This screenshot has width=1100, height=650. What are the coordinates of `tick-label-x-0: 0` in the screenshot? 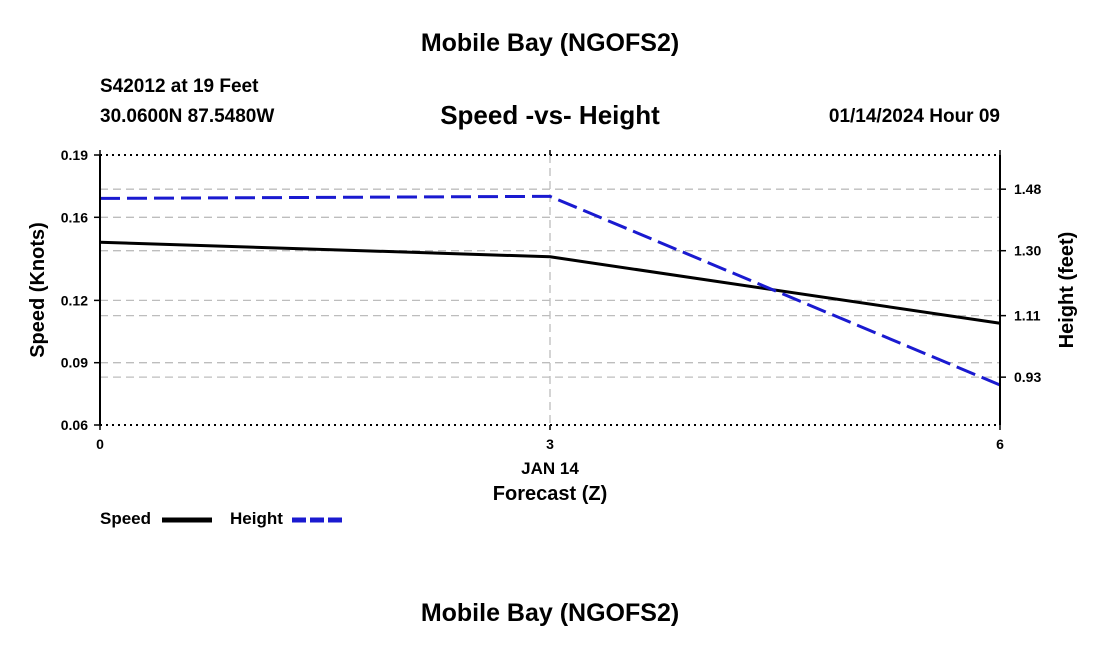 It's located at (100, 444).